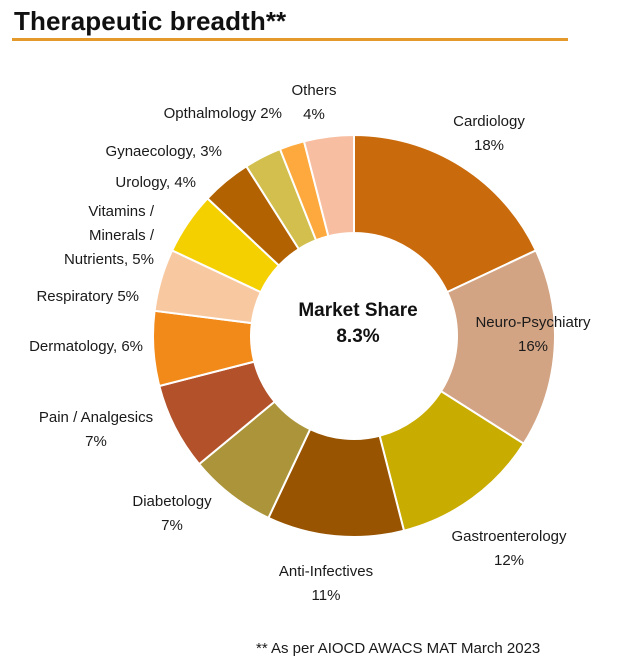 This screenshot has width=633, height=670. I want to click on slice-label-text: Urology, 4%, so click(155, 182).